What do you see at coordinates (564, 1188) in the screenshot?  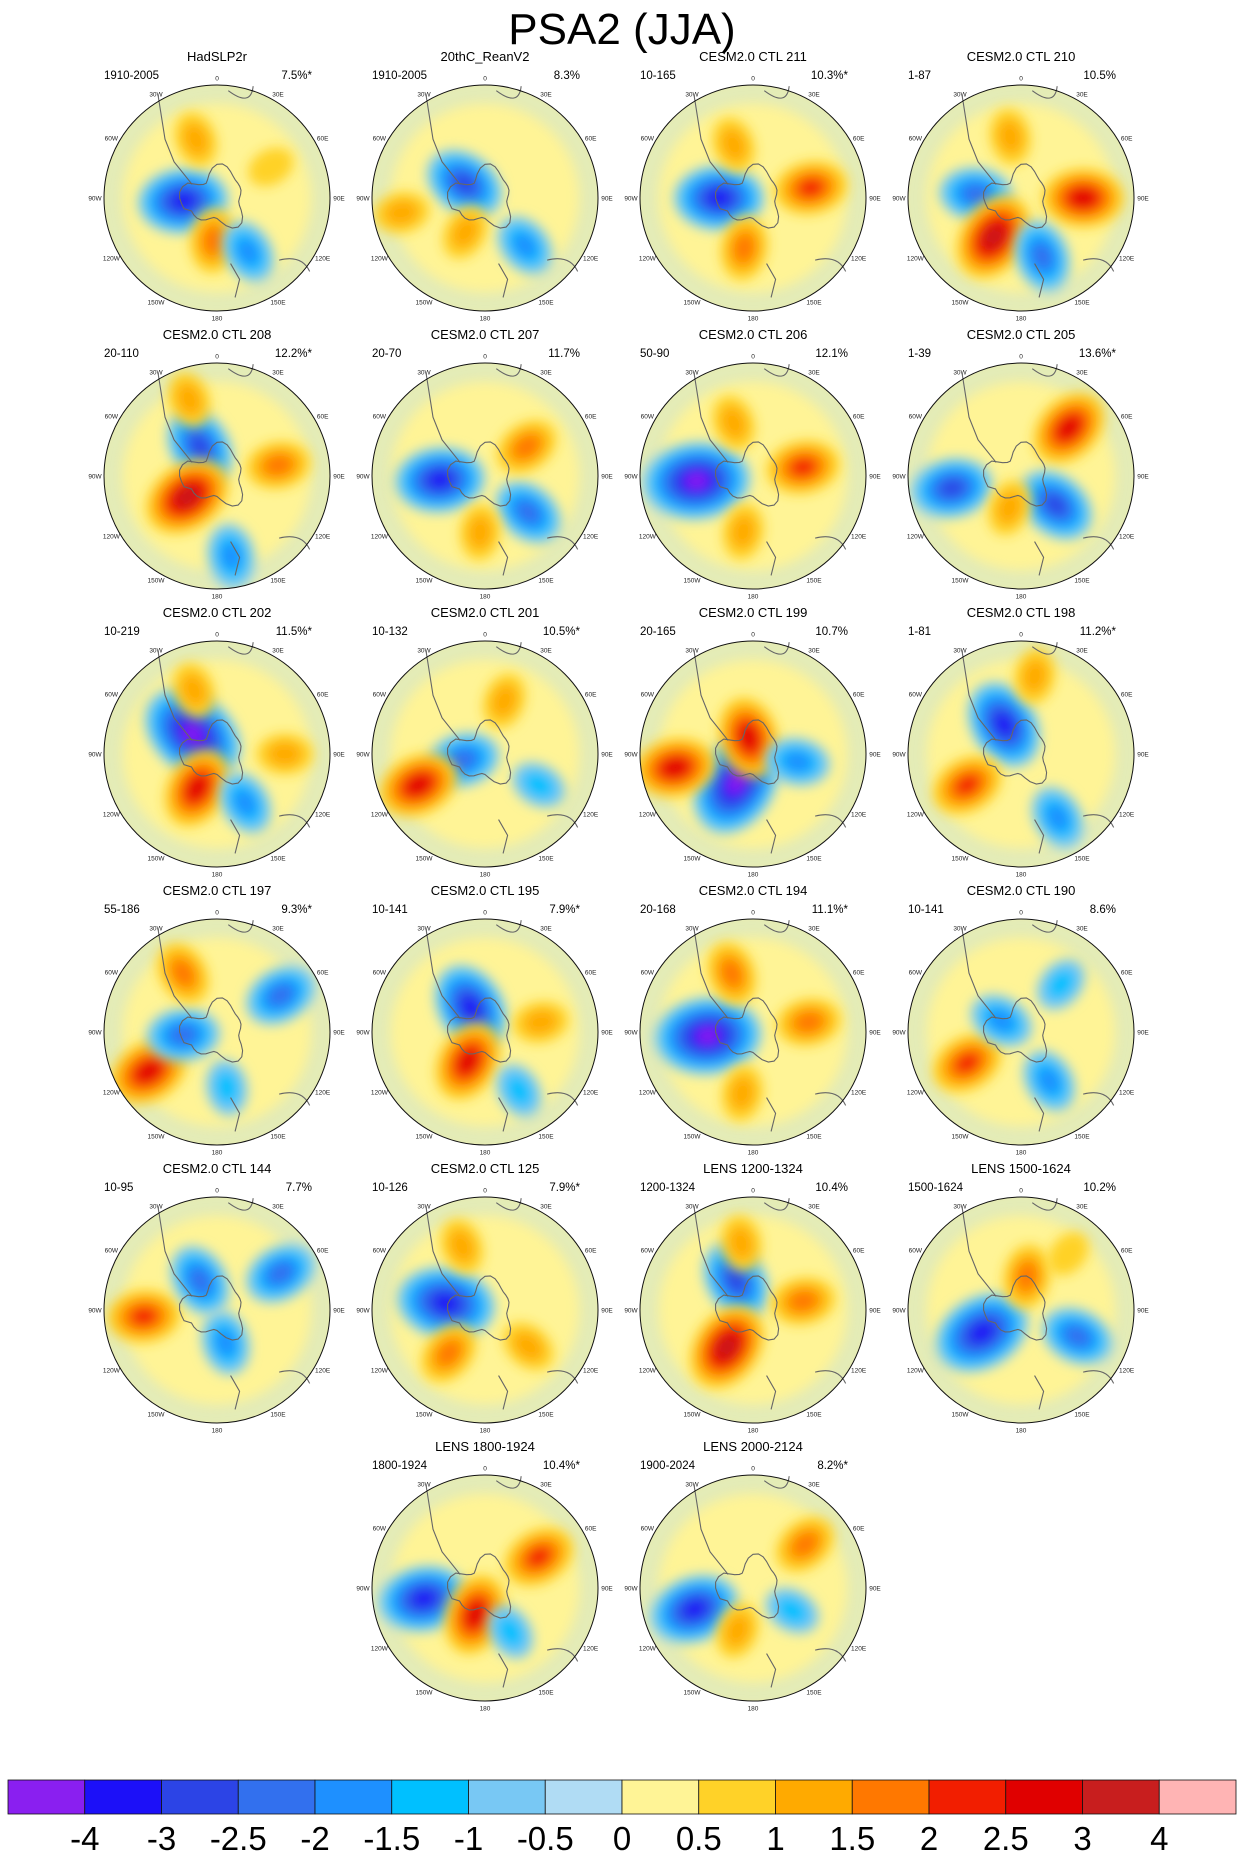 I see `panel-variance: 7.9%*` at bounding box center [564, 1188].